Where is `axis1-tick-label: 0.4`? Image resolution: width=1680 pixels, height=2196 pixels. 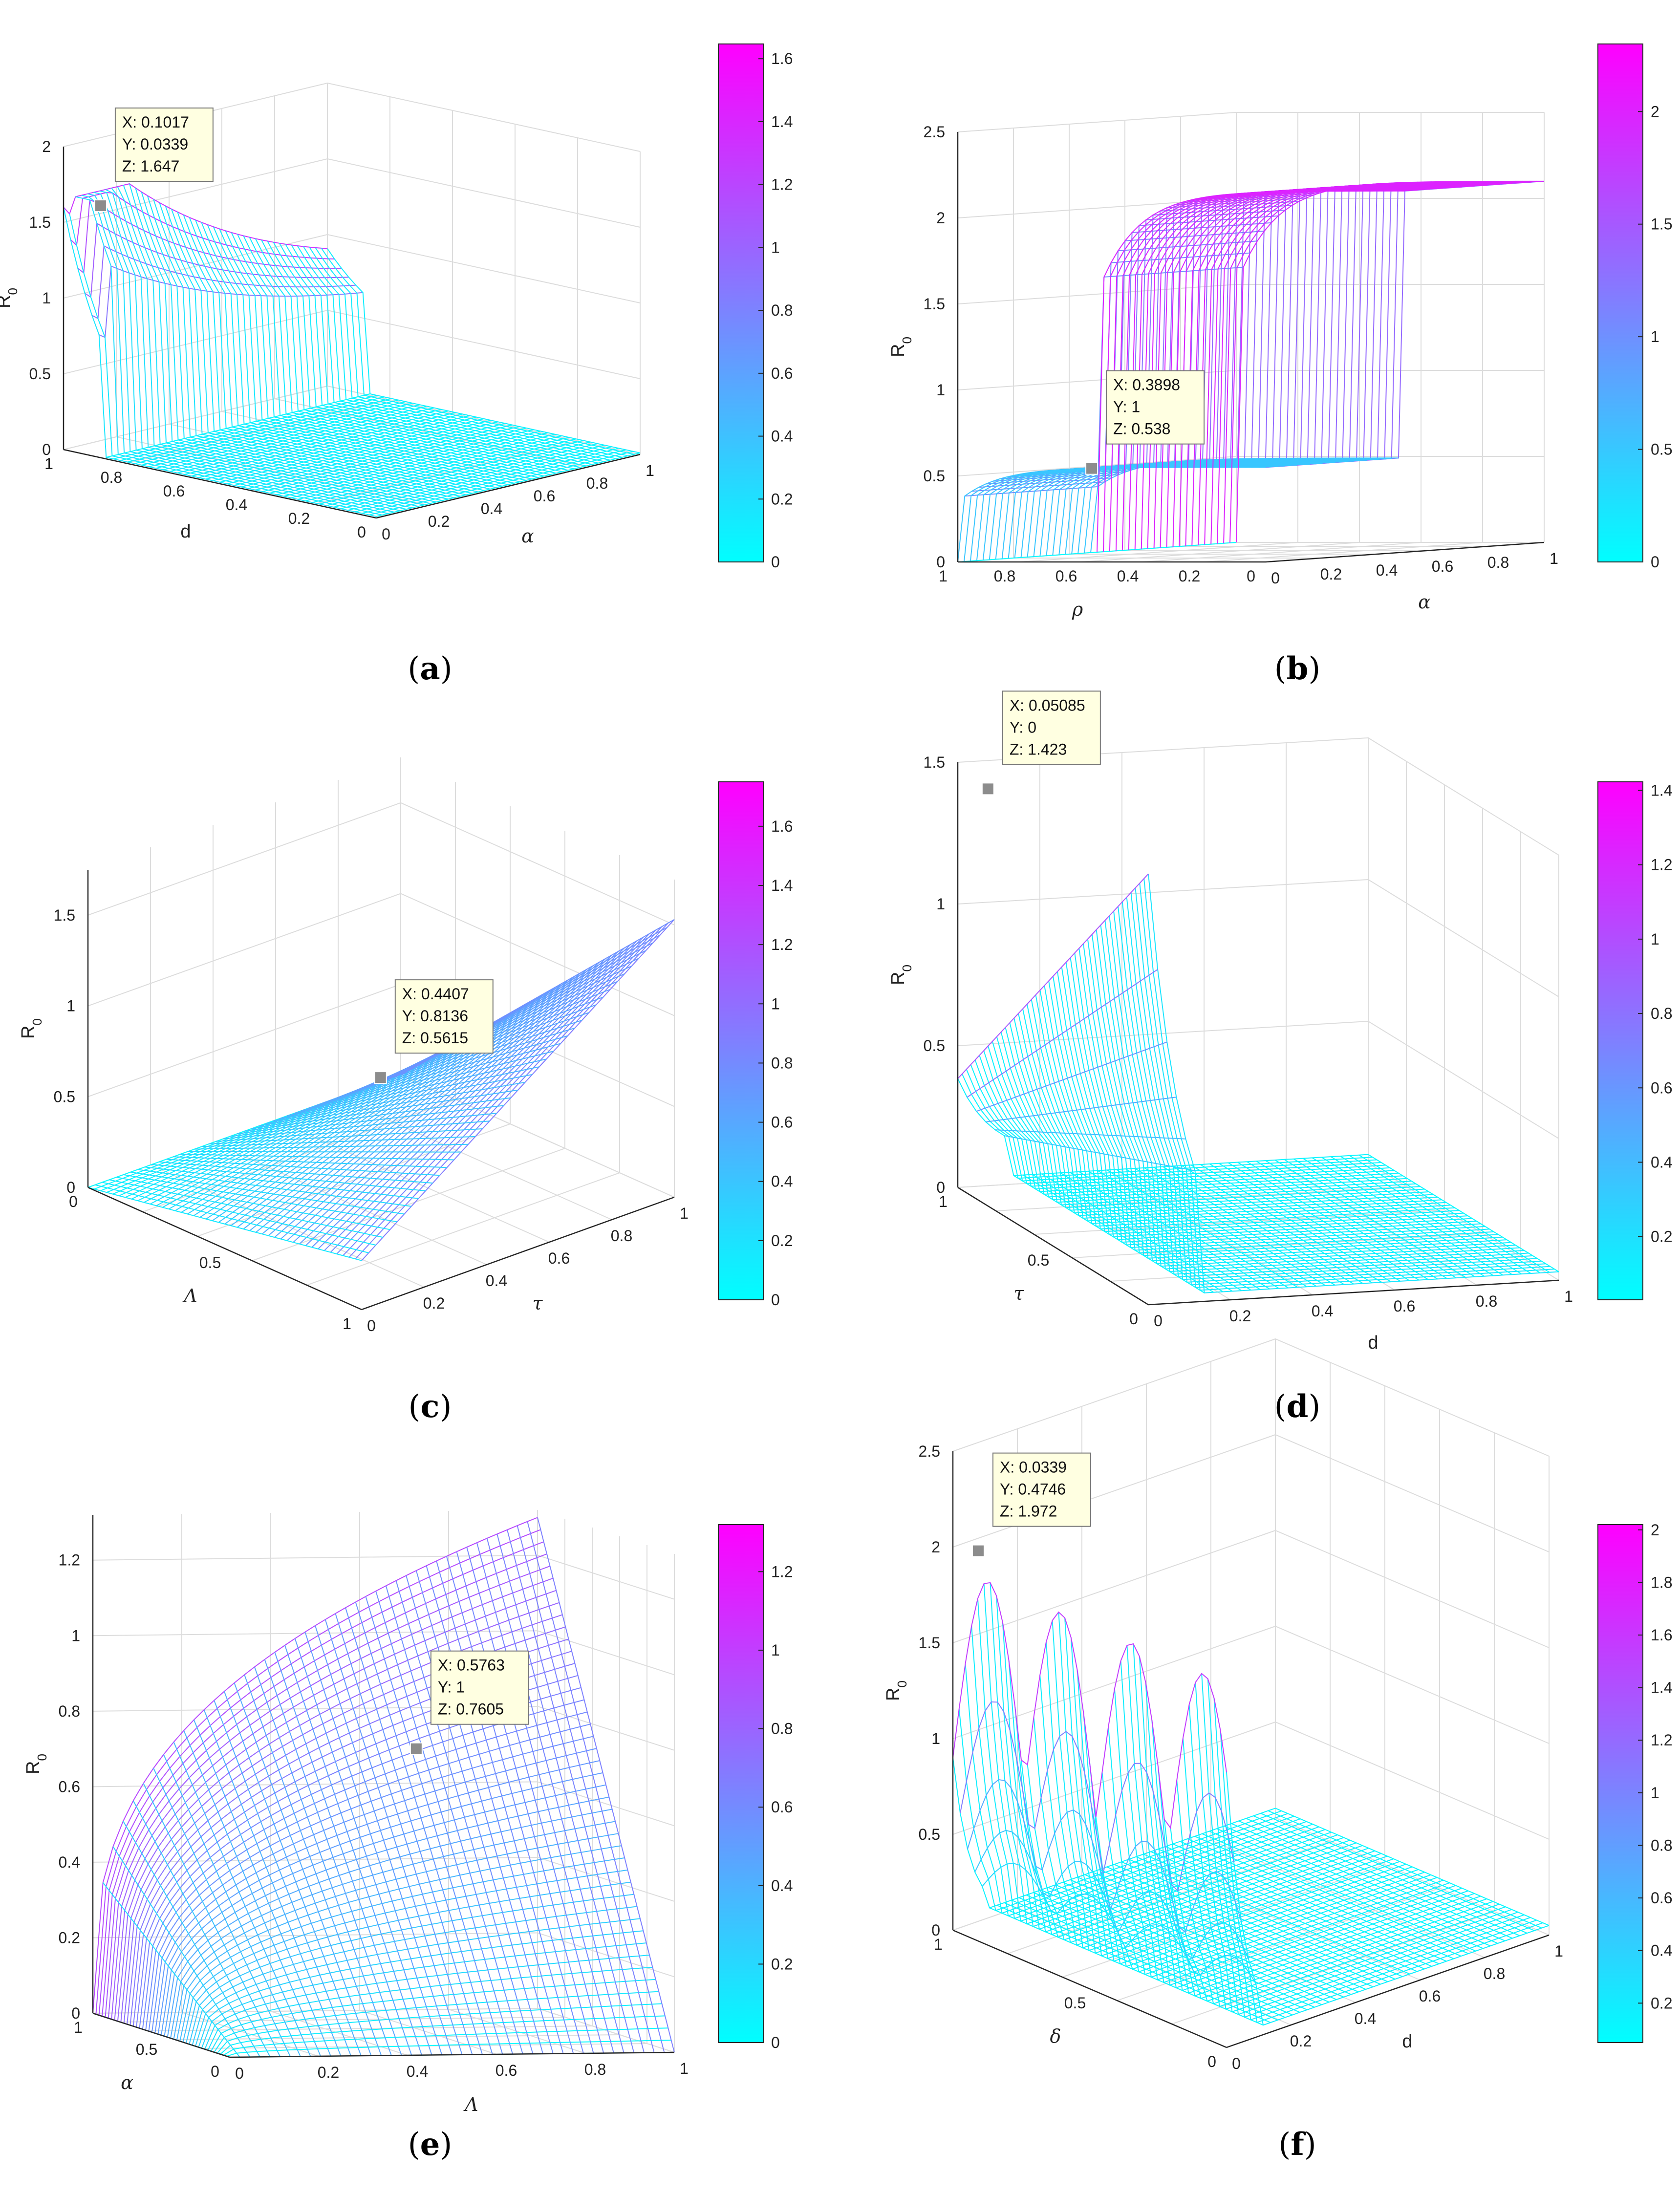 axis1-tick-label: 0.4 is located at coordinates (1128, 576).